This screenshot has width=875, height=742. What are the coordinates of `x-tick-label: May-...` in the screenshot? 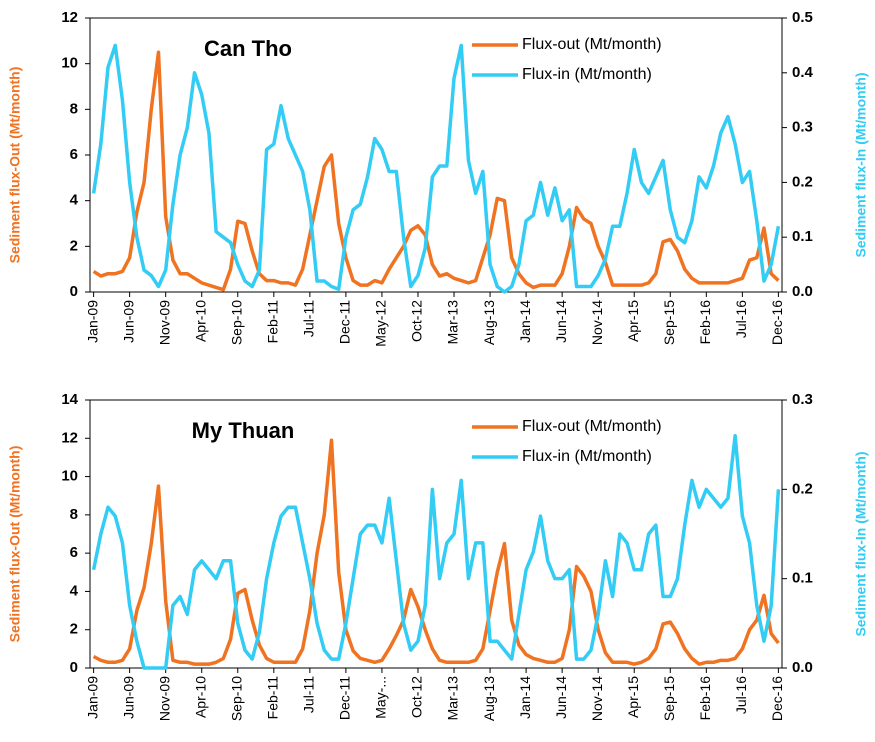 It's located at (381, 697).